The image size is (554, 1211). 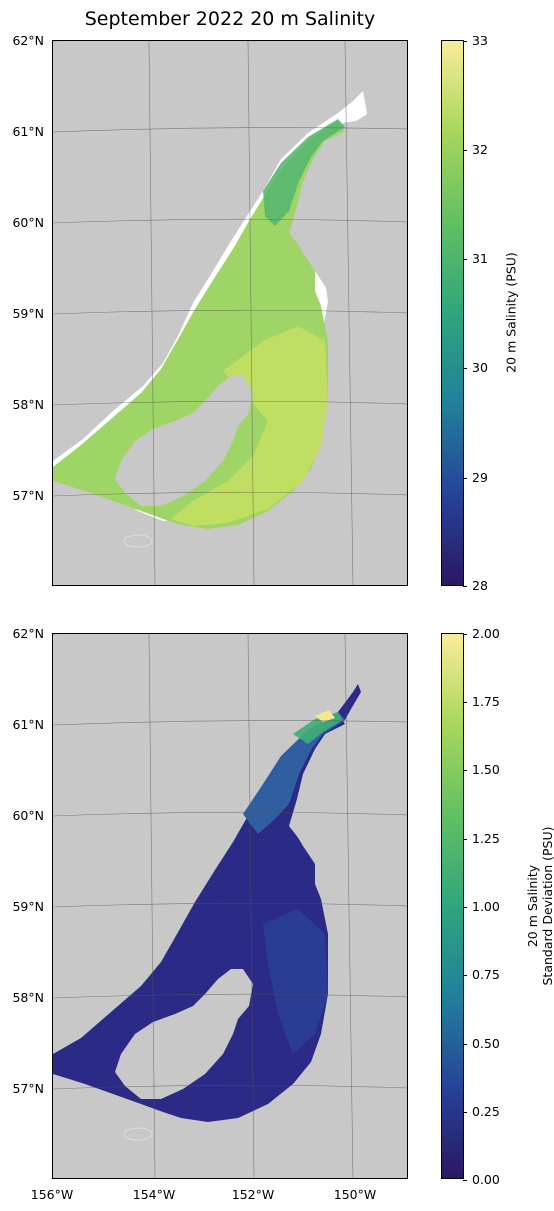 I want to click on lat-label-62-top: 62°N, so click(x=28, y=40).